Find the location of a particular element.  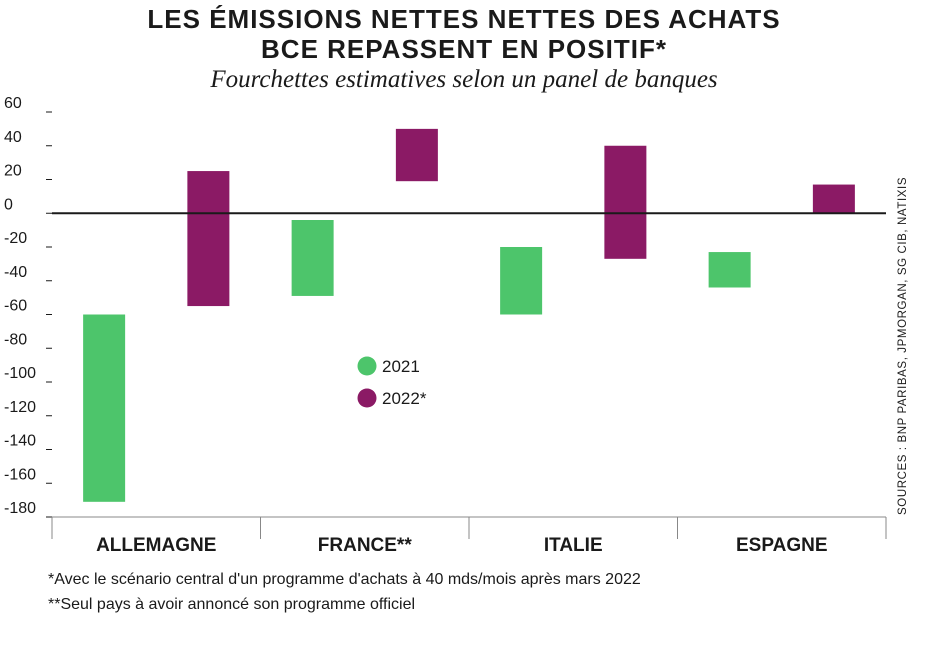

chart-title-line-2: BCE REPASSENT EN POSITIF* is located at coordinates (464, 49).